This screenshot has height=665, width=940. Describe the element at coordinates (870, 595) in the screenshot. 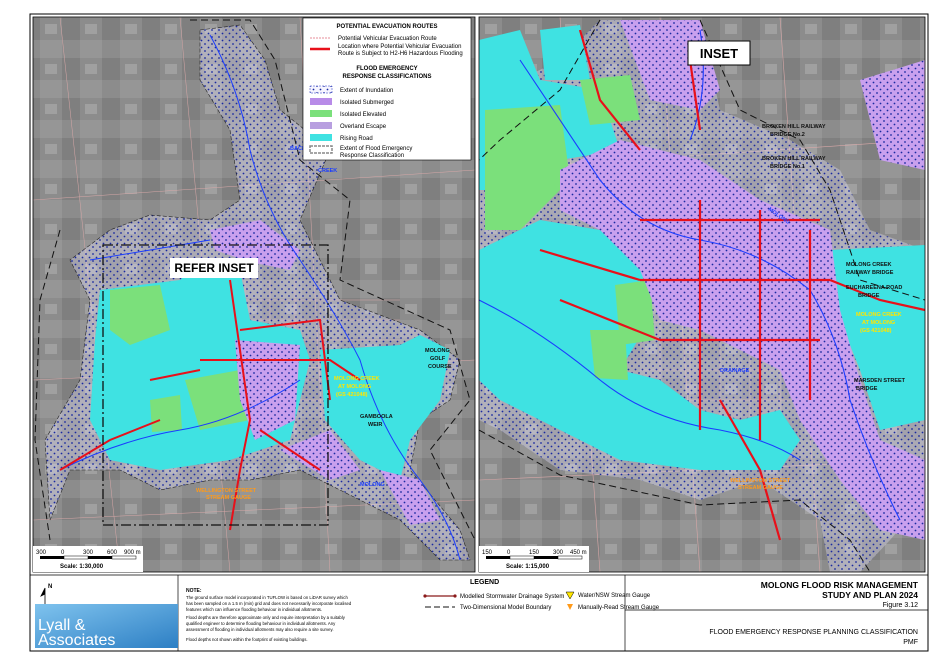

I see `study-title: STUDY AND PLAN 2024` at that location.